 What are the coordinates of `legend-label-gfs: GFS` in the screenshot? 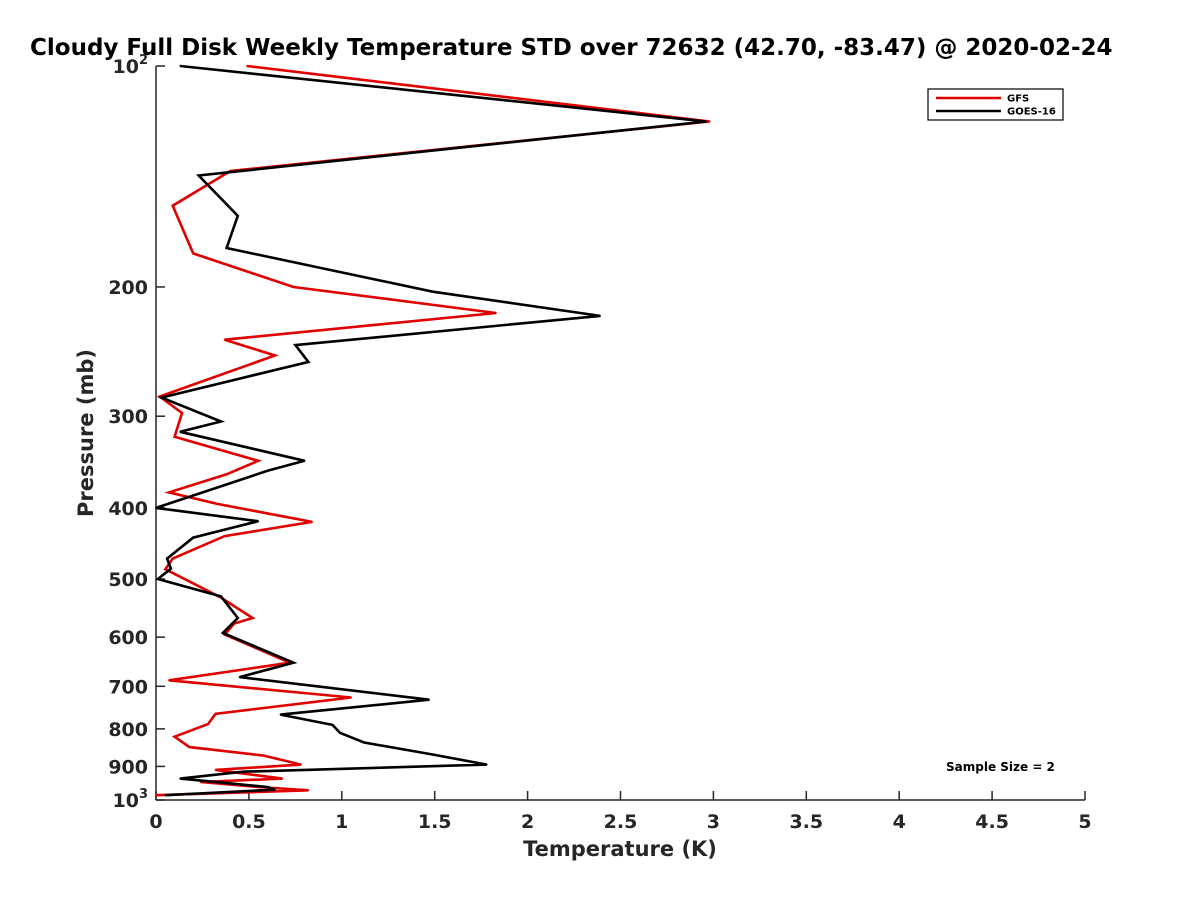 It's located at (1018, 99).